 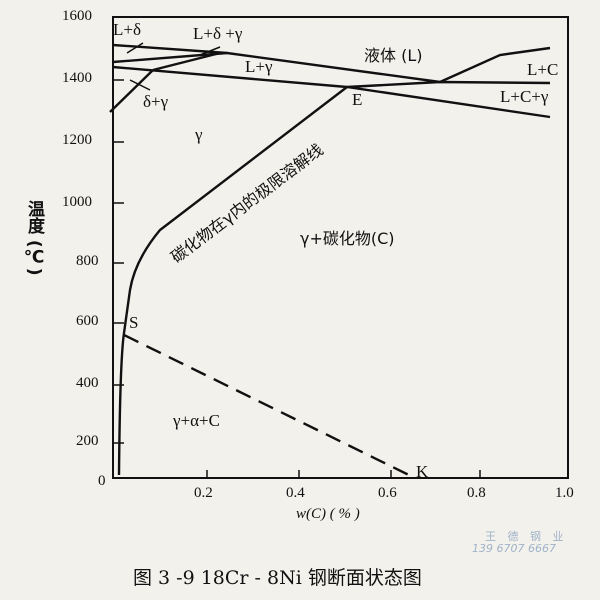 I want to click on region-liquid: 液体 (L), so click(x=393, y=55).